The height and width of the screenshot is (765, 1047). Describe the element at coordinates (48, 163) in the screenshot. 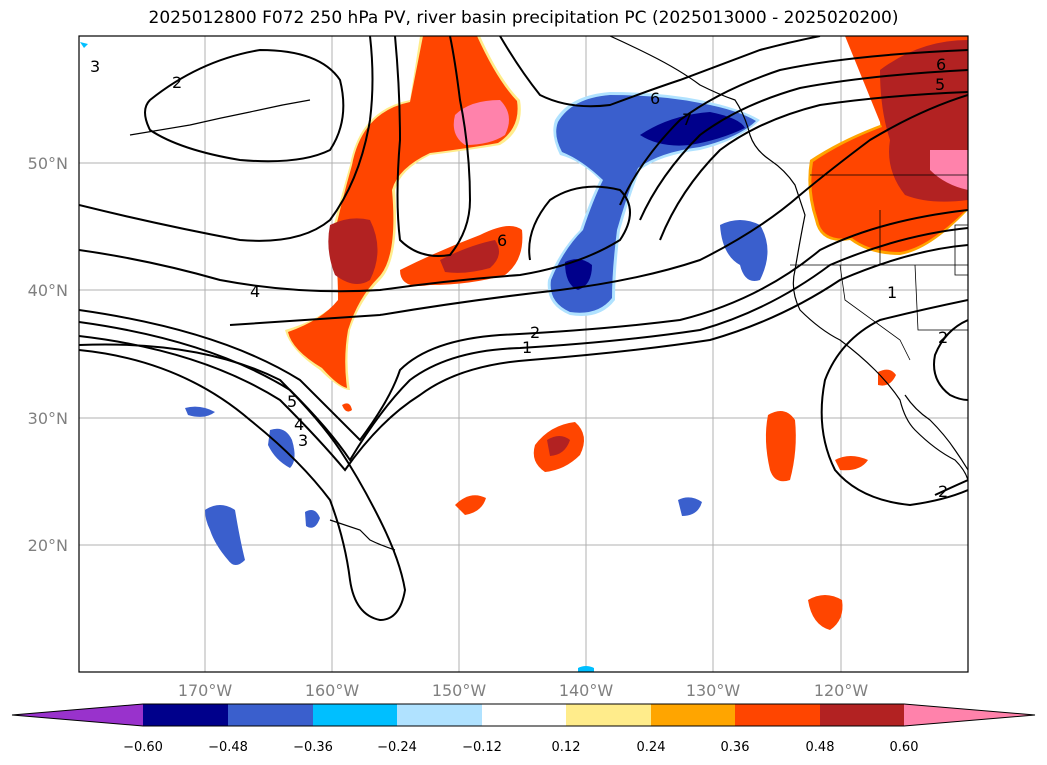

I see `lat-label: 50°N` at that location.